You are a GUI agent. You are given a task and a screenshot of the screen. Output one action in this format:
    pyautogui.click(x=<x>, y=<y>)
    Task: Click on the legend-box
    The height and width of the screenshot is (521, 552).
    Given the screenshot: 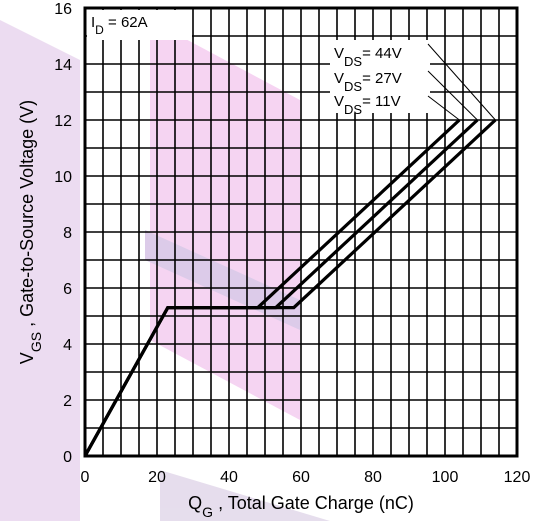 What is the action you would take?
    pyautogui.click(x=380, y=76)
    